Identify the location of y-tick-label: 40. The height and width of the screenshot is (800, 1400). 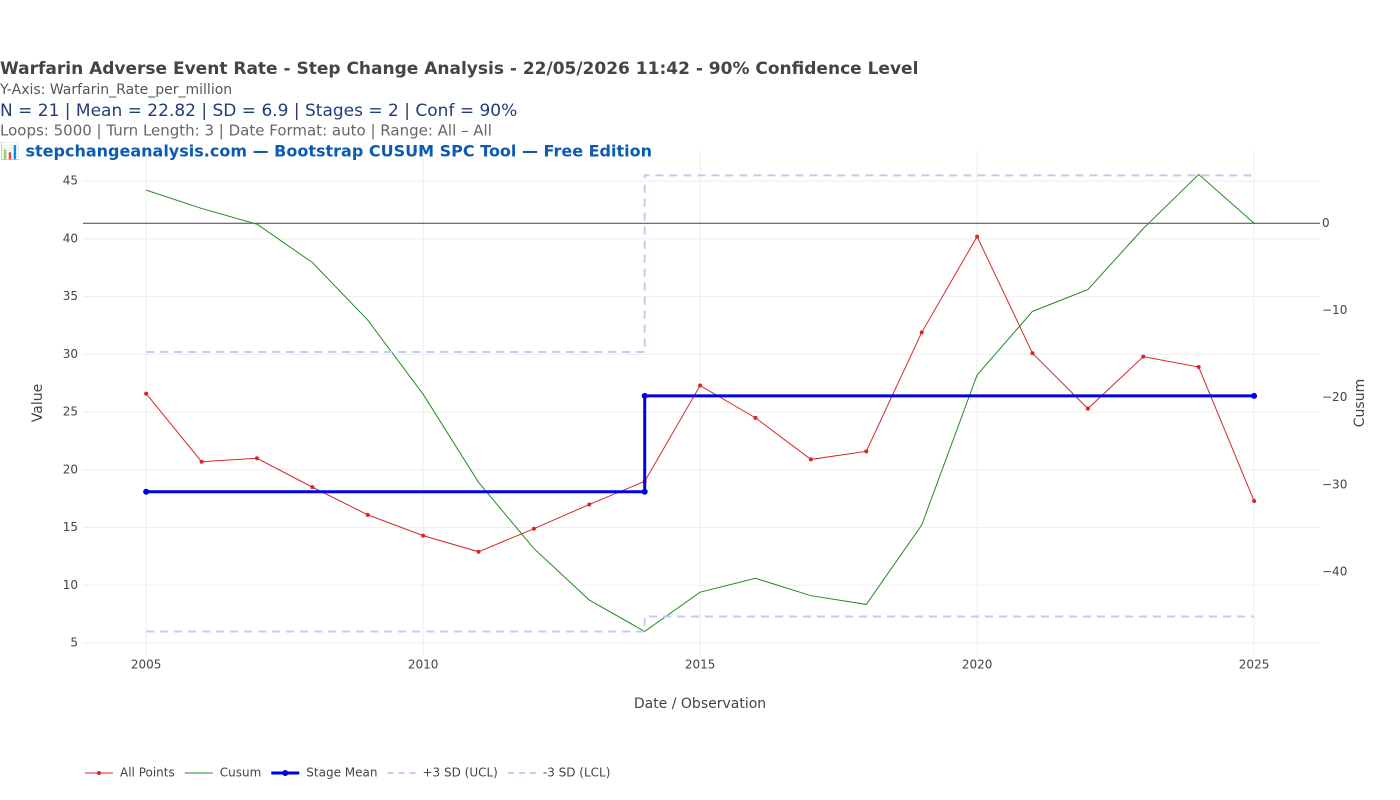
(70, 238).